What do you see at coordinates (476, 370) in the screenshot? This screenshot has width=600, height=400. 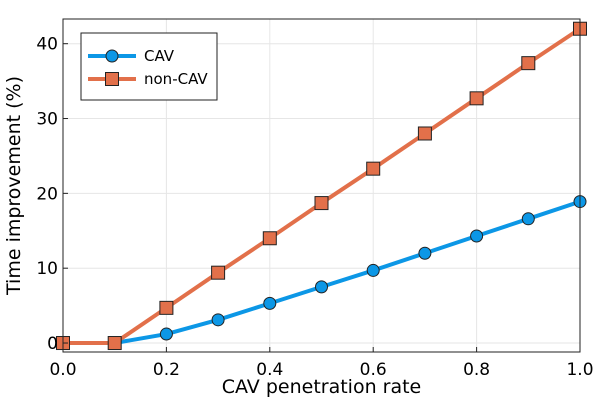 I see `x-tick-label: 0.8` at bounding box center [476, 370].